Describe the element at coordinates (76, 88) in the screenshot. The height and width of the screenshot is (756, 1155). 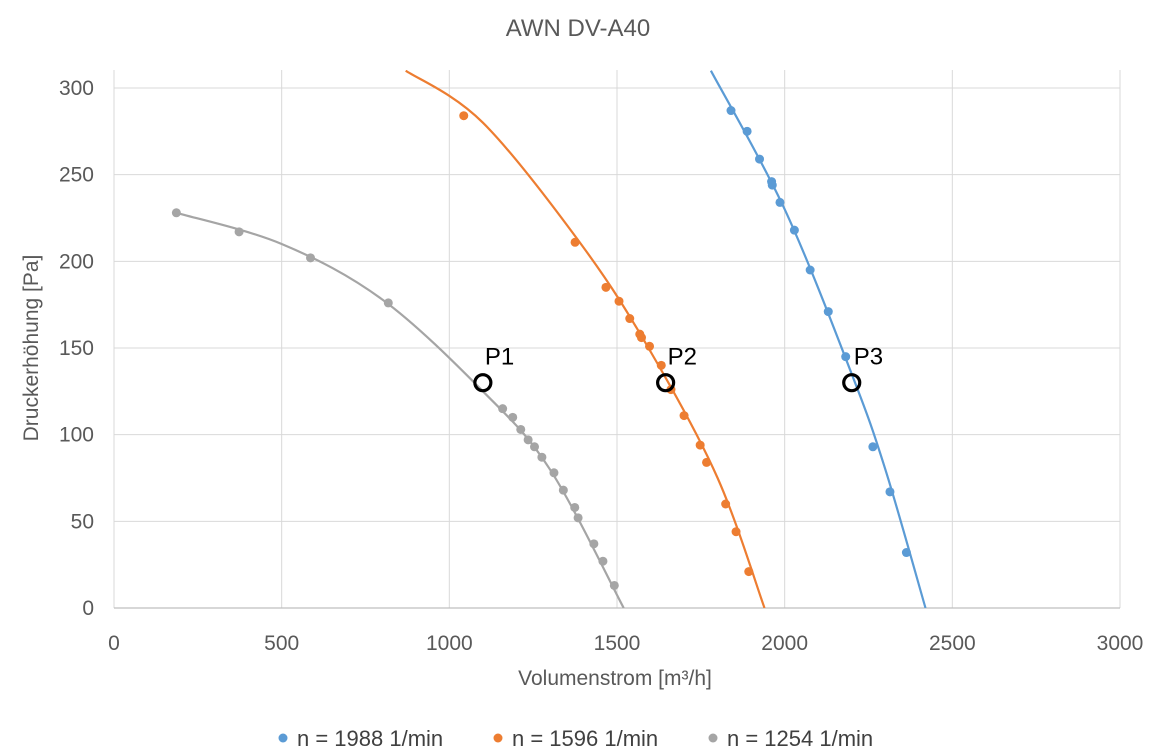
I see `y-tick-label: 300` at that location.